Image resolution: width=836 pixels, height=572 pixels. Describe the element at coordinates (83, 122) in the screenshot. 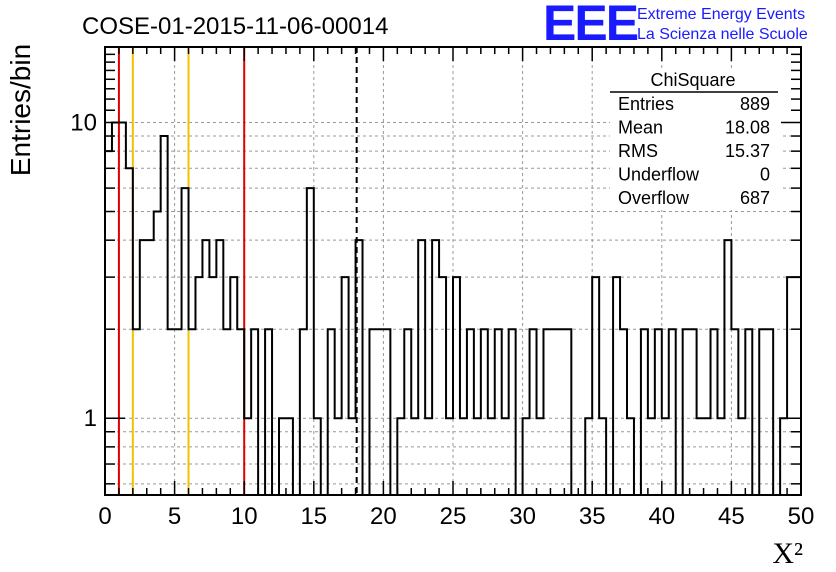

I see `y-tick-label: 10` at that location.